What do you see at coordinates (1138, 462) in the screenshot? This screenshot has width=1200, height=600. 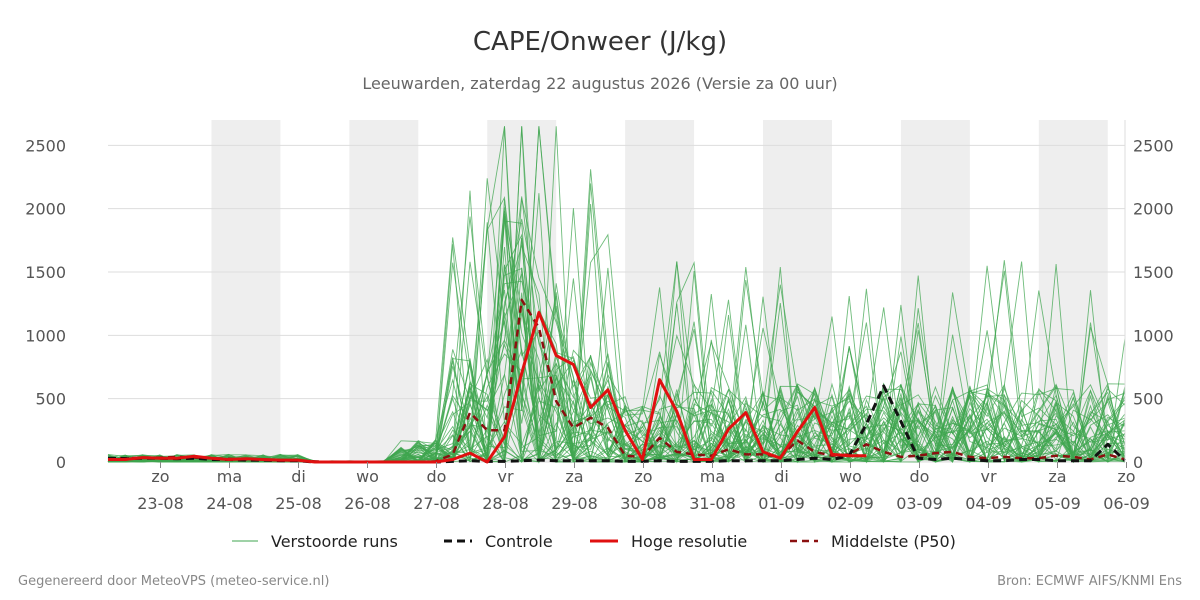 I see `y-tick-right: 0` at bounding box center [1138, 462].